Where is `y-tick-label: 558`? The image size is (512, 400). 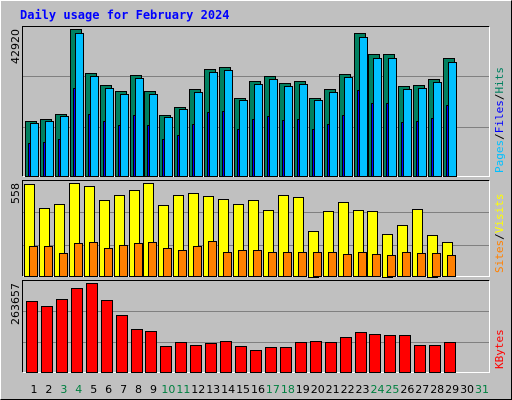 y-tick-label: 558 is located at coordinates (15, 193).